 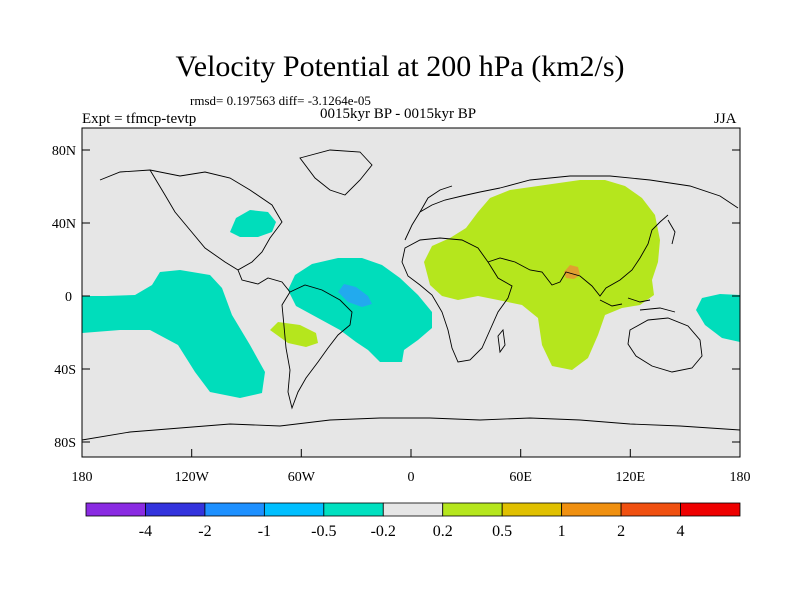 What do you see at coordinates (520, 477) in the screenshot?
I see `lon-label-60e: 60E` at bounding box center [520, 477].